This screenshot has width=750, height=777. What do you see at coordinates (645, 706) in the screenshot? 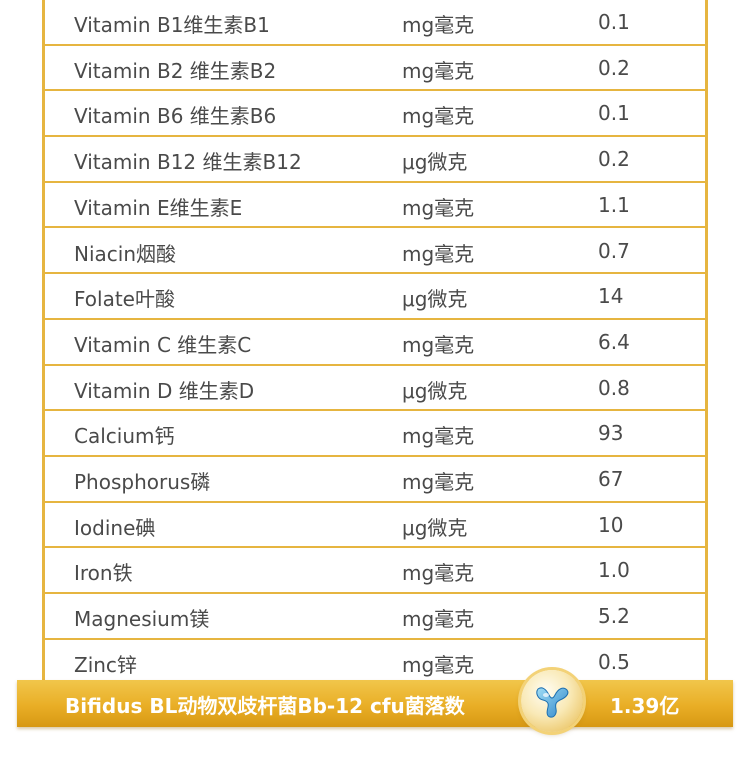
I see `probiotic-value: 1.39亿` at bounding box center [645, 706].